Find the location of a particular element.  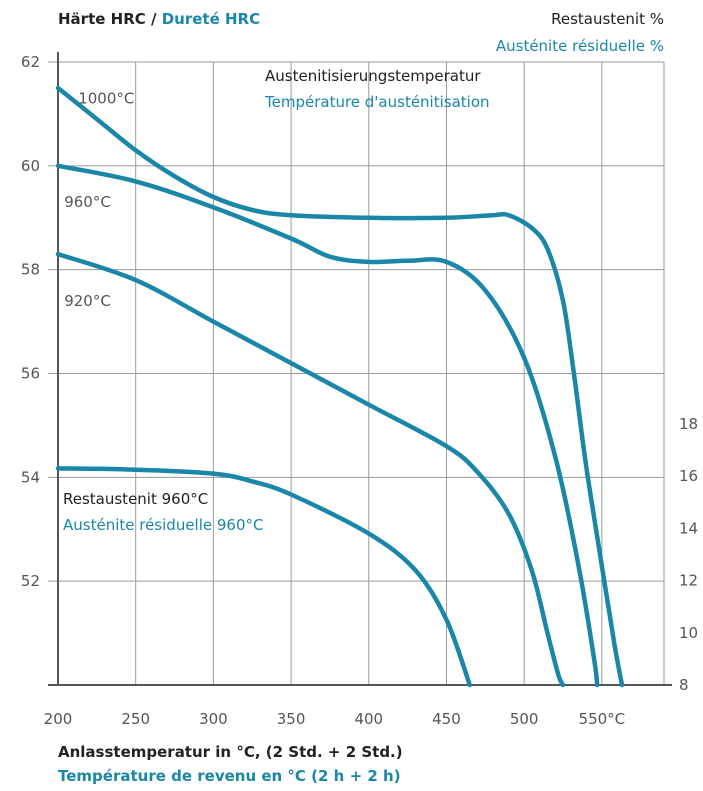

y2-tick-label: 18 is located at coordinates (688, 424).